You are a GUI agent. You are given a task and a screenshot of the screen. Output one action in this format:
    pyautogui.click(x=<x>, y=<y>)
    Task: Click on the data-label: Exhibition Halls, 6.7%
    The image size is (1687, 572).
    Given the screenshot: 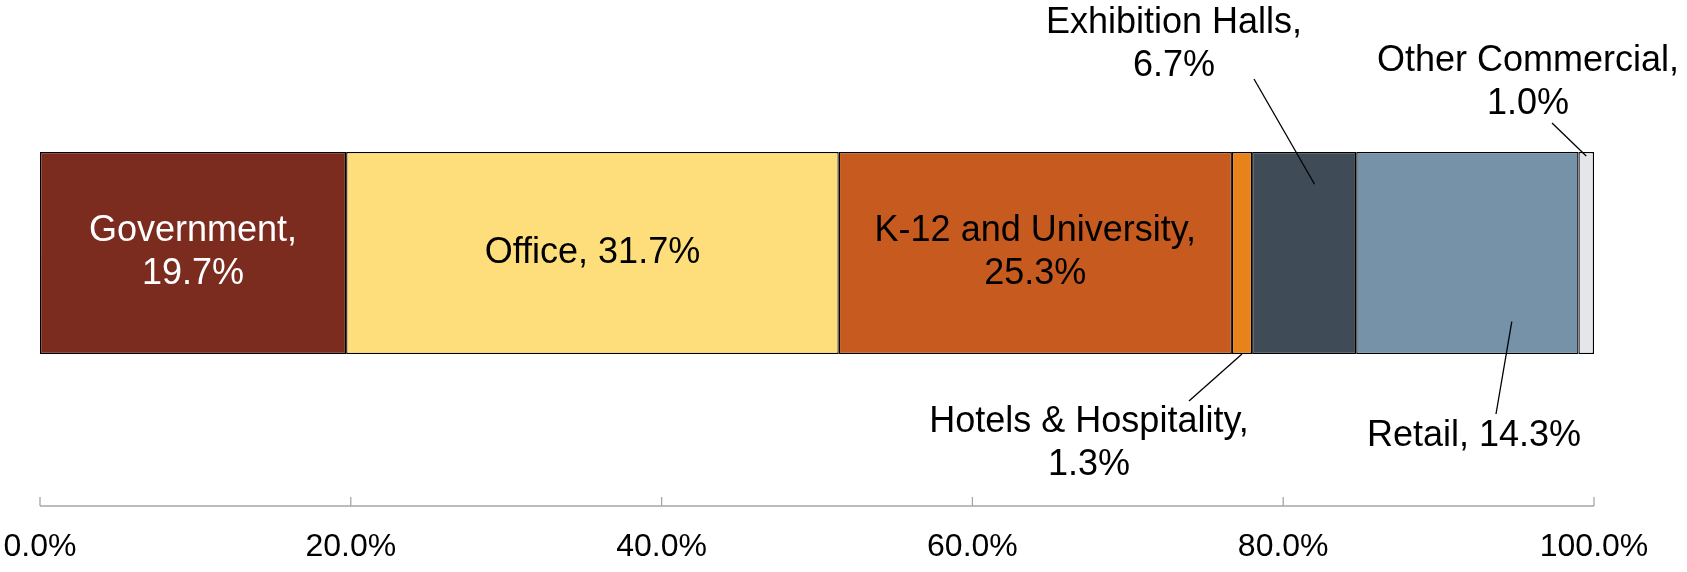 What is the action you would take?
    pyautogui.click(x=1174, y=42)
    